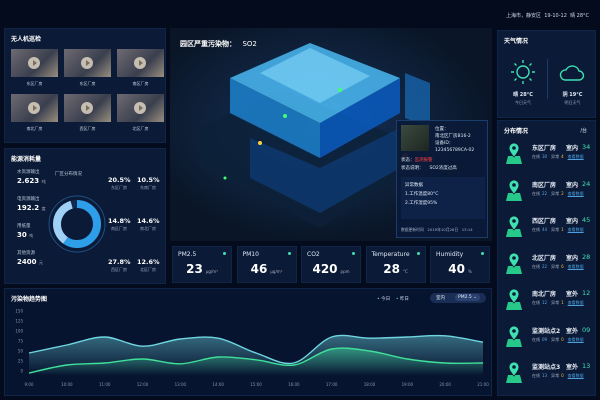 The image size is (600, 400). What do you see at coordinates (26, 253) in the screenshot?
I see `energy-label: 其他资源` at bounding box center [26, 253].